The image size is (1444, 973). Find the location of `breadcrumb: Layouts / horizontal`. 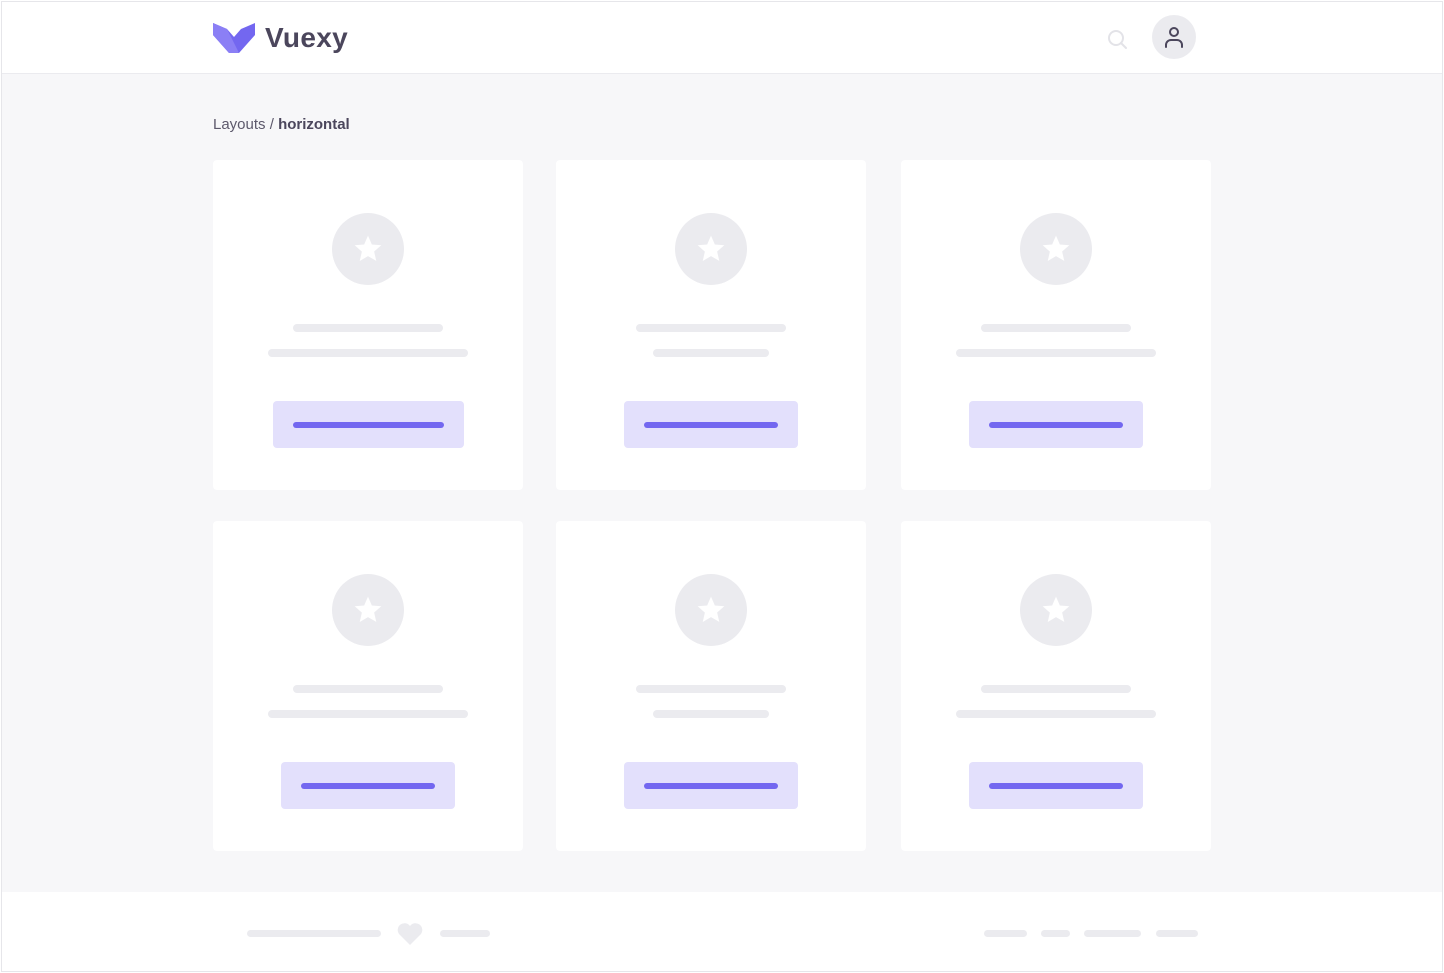

breadcrumb: Layouts / horizontal is located at coordinates (281, 124).